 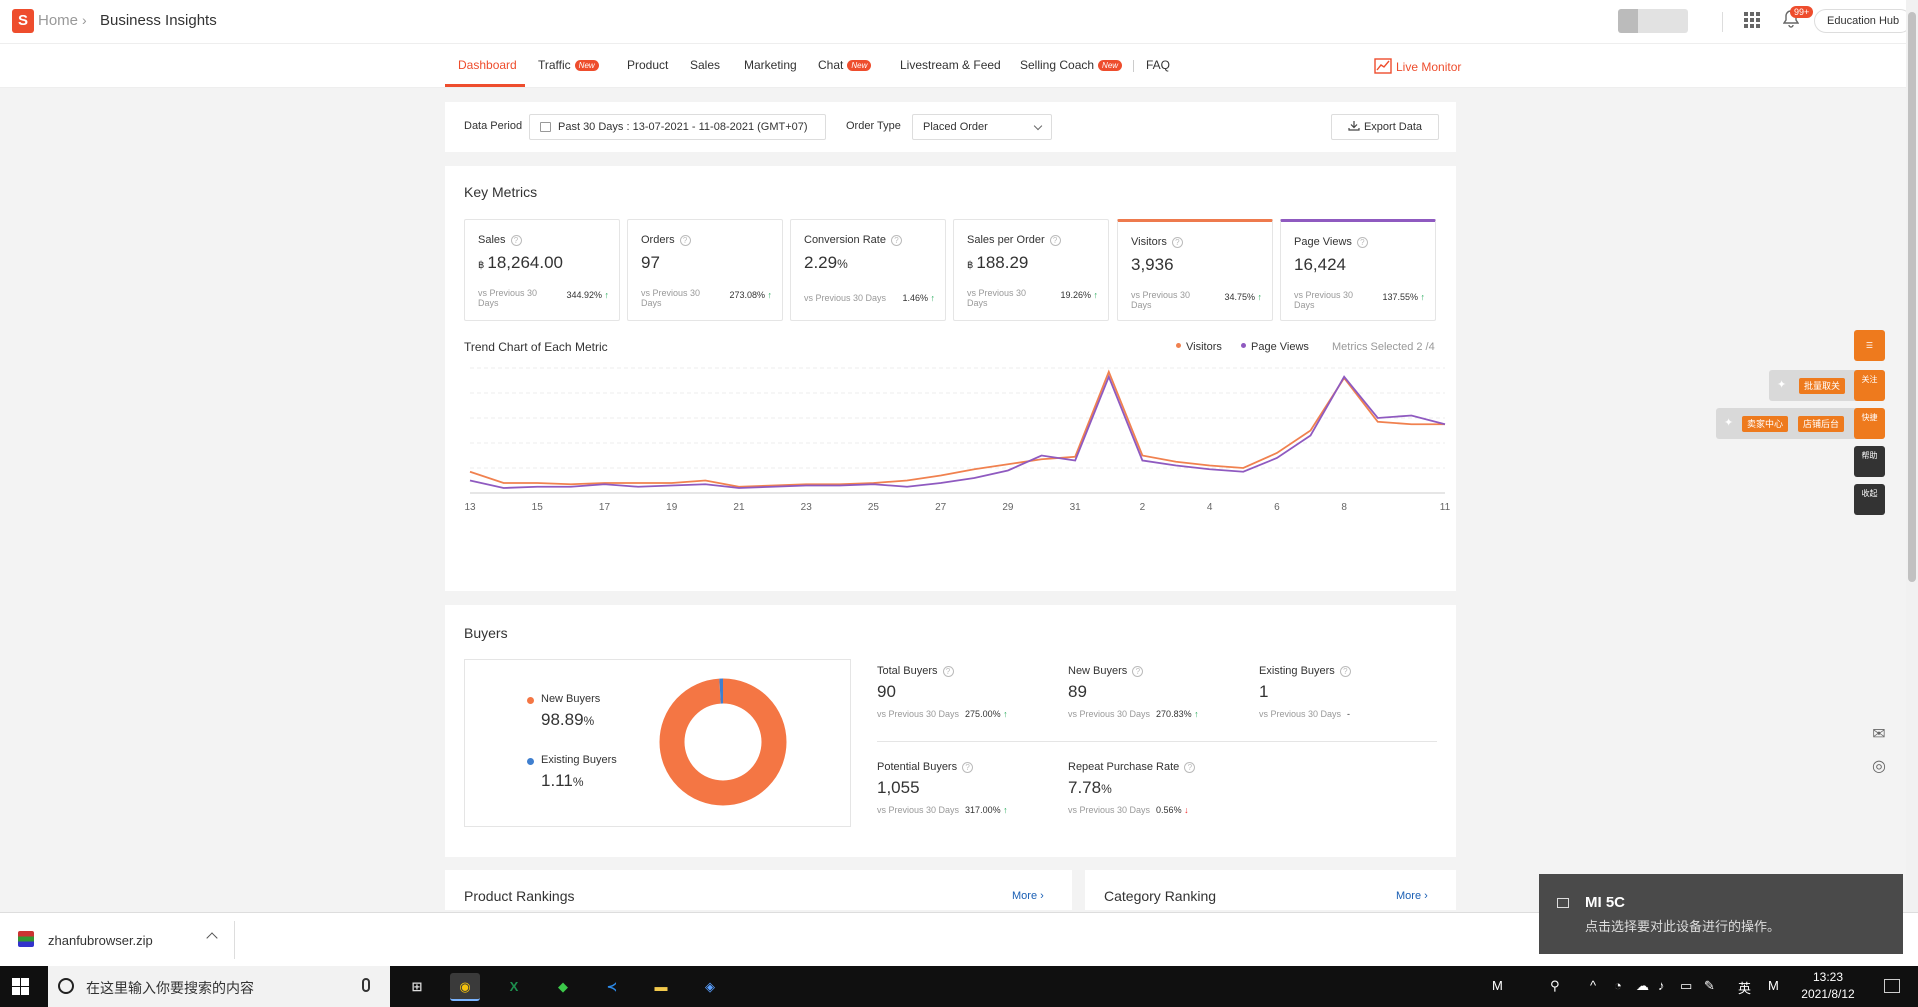 I want to click on divider, so click(x=1133, y=66).